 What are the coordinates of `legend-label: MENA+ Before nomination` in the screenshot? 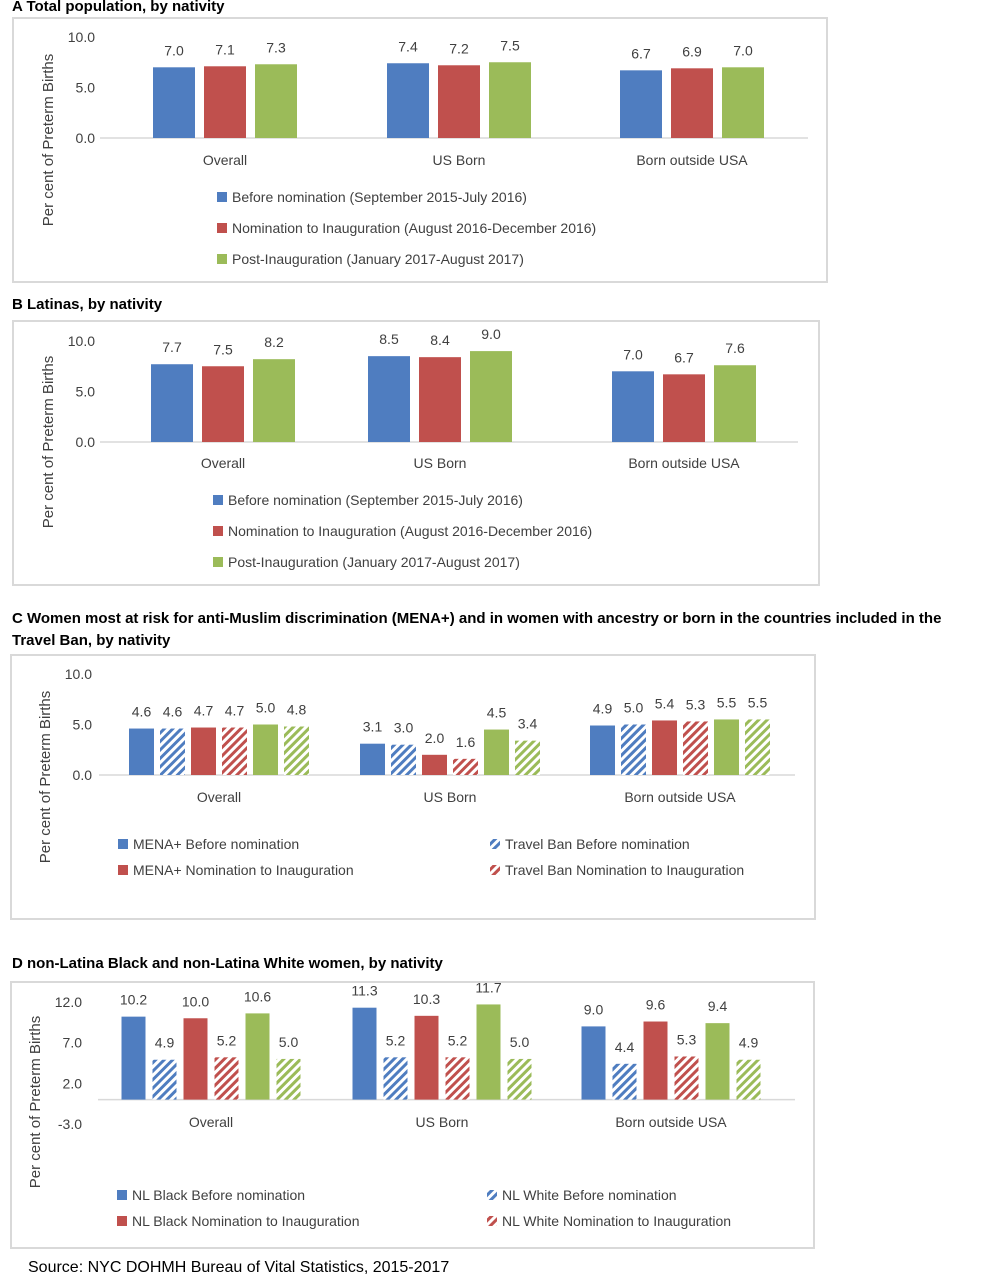 It's located at (216, 844).